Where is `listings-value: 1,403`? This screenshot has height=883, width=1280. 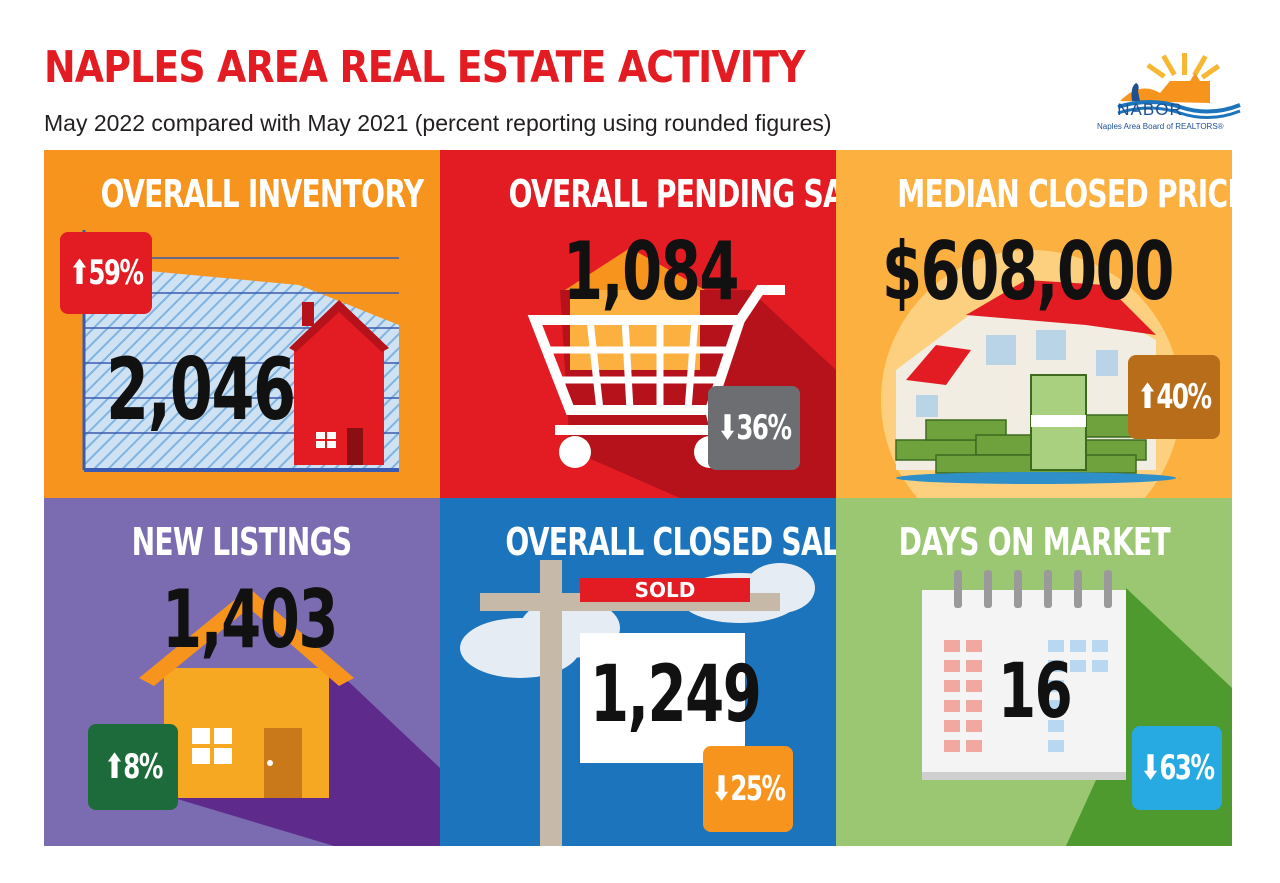 listings-value: 1,403 is located at coordinates (250, 619).